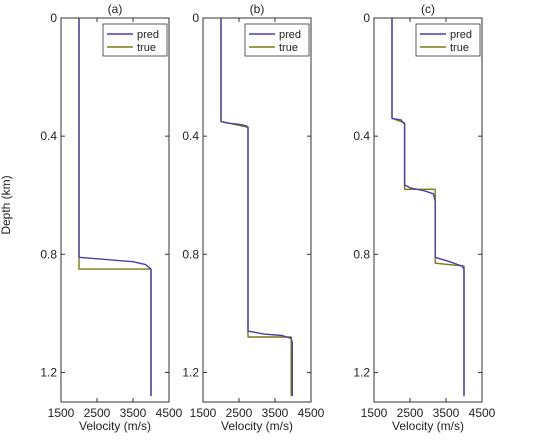 The width and height of the screenshot is (550, 440). What do you see at coordinates (257, 9) in the screenshot?
I see `panel-title: (b)` at bounding box center [257, 9].